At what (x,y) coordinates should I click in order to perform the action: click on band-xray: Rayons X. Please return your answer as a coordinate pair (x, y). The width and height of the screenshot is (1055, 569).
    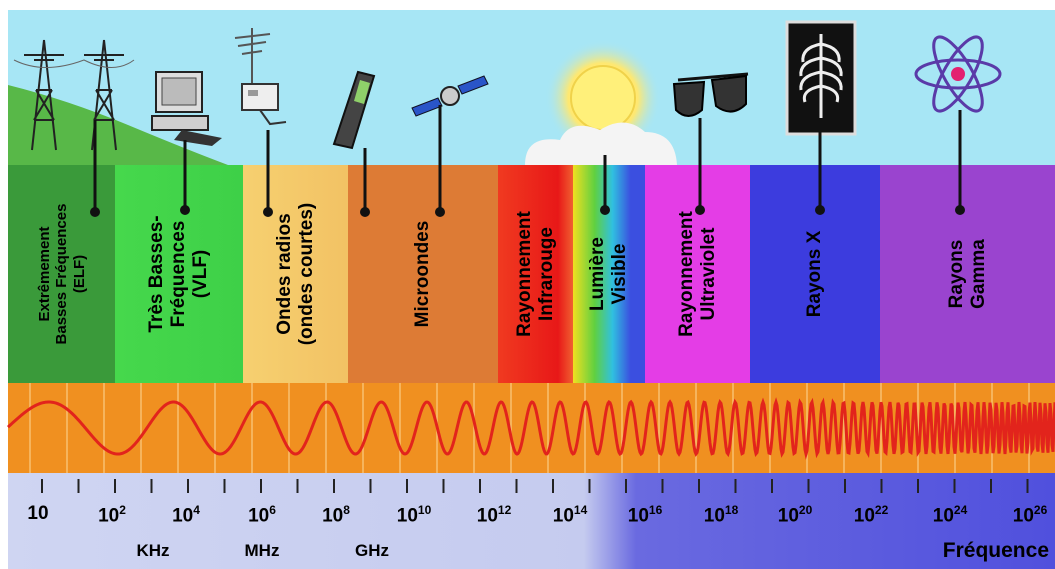
    Looking at the image, I should click on (815, 274).